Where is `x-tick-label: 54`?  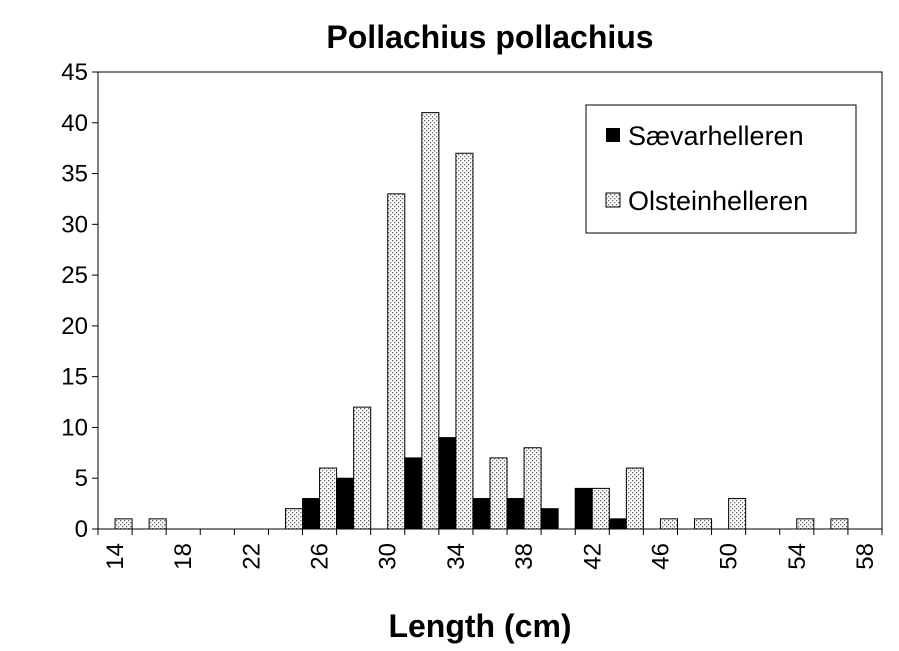
x-tick-label: 54 is located at coordinates (797, 556).